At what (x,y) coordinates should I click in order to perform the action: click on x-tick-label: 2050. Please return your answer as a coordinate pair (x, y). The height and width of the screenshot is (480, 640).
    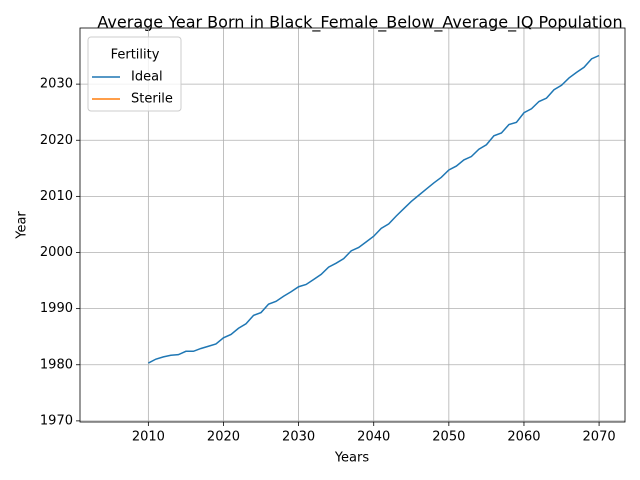
    Looking at the image, I should click on (448, 437).